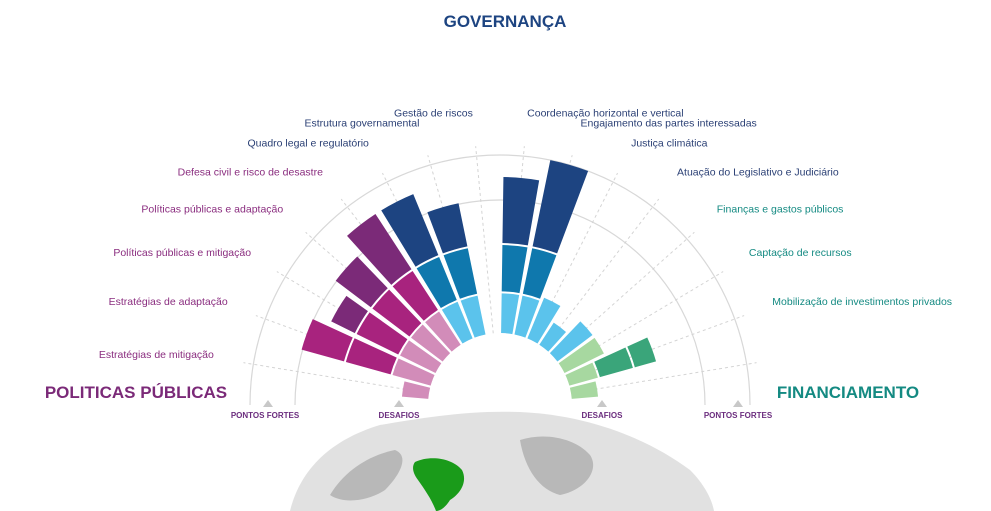  I want to click on category-label: Engajamento das partes interessadas, so click(669, 123).